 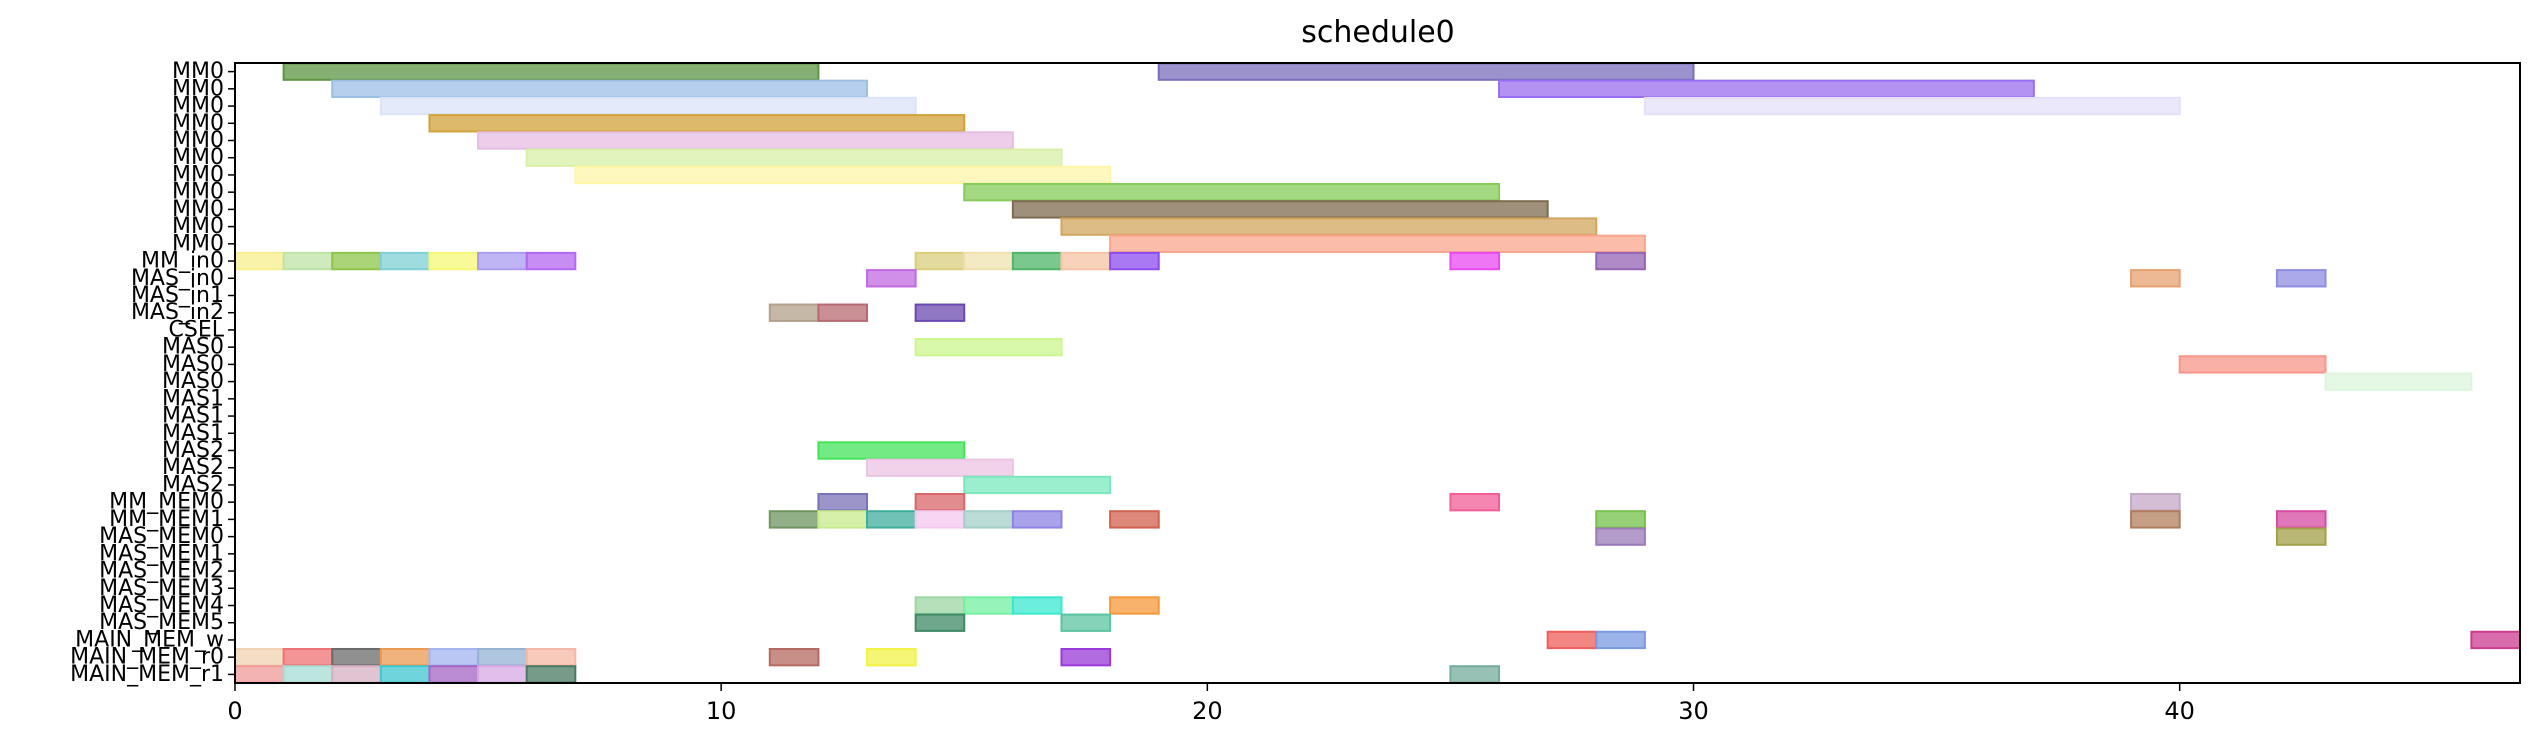 I want to click on x-tick-label: 30, so click(x=1693, y=711).